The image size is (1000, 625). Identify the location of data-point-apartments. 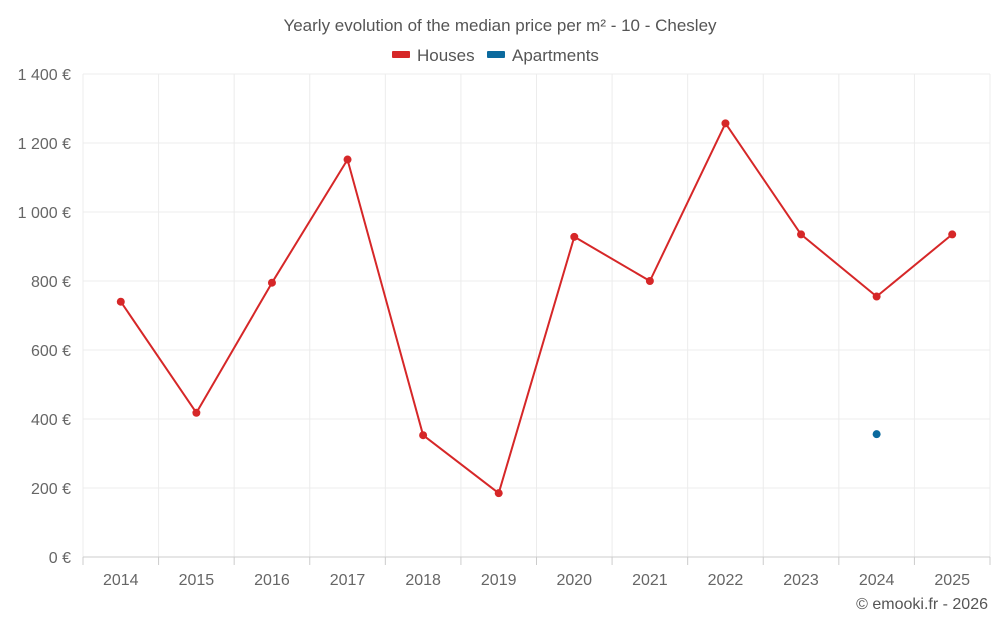
(876, 434).